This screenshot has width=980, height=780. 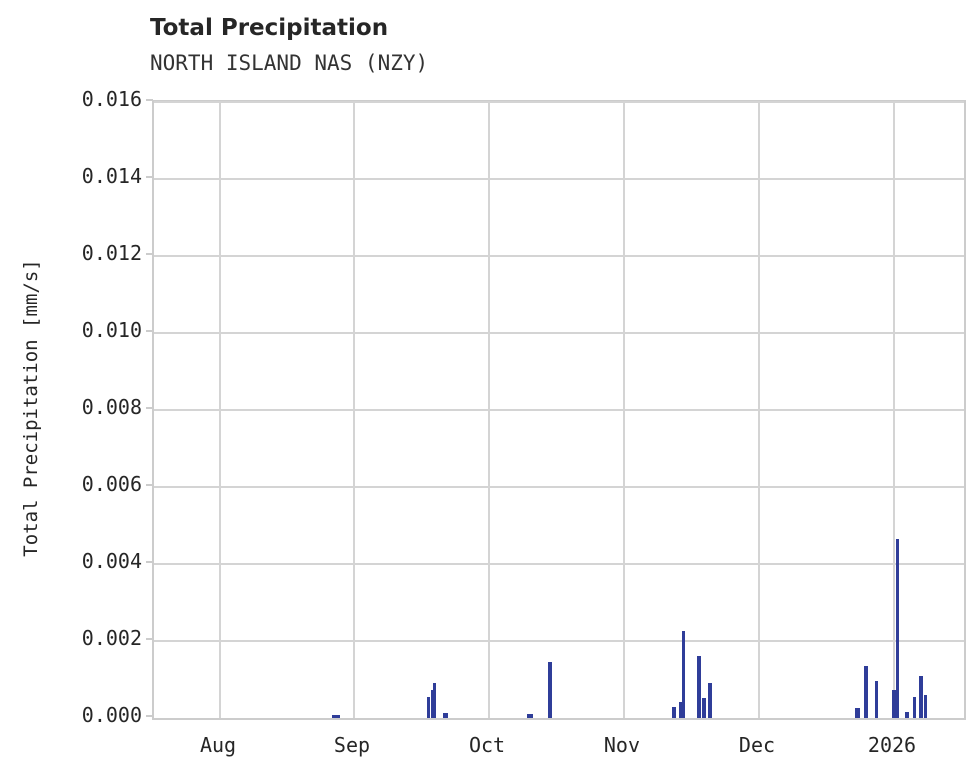 I want to click on y-tick-label: 0.016, so click(x=111, y=99).